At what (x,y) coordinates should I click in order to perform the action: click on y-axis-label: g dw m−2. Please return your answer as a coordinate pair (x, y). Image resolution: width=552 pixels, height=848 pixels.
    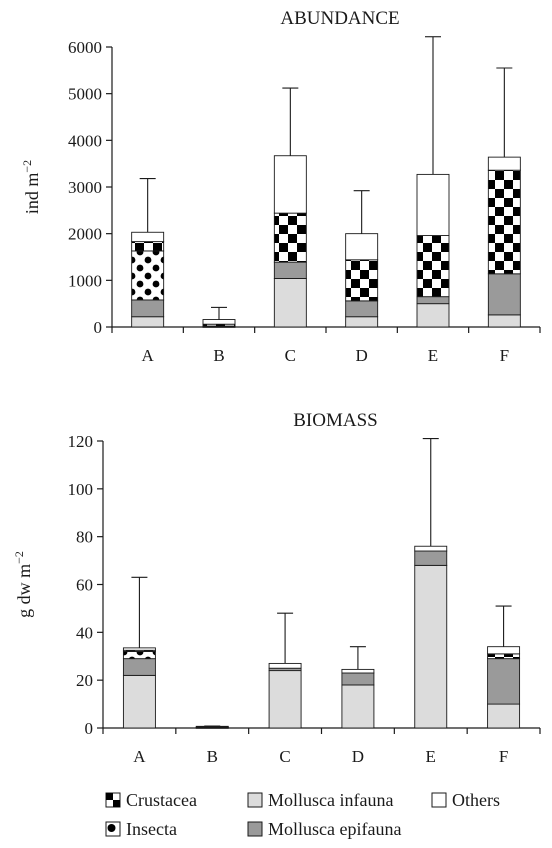
    Looking at the image, I should click on (23, 584).